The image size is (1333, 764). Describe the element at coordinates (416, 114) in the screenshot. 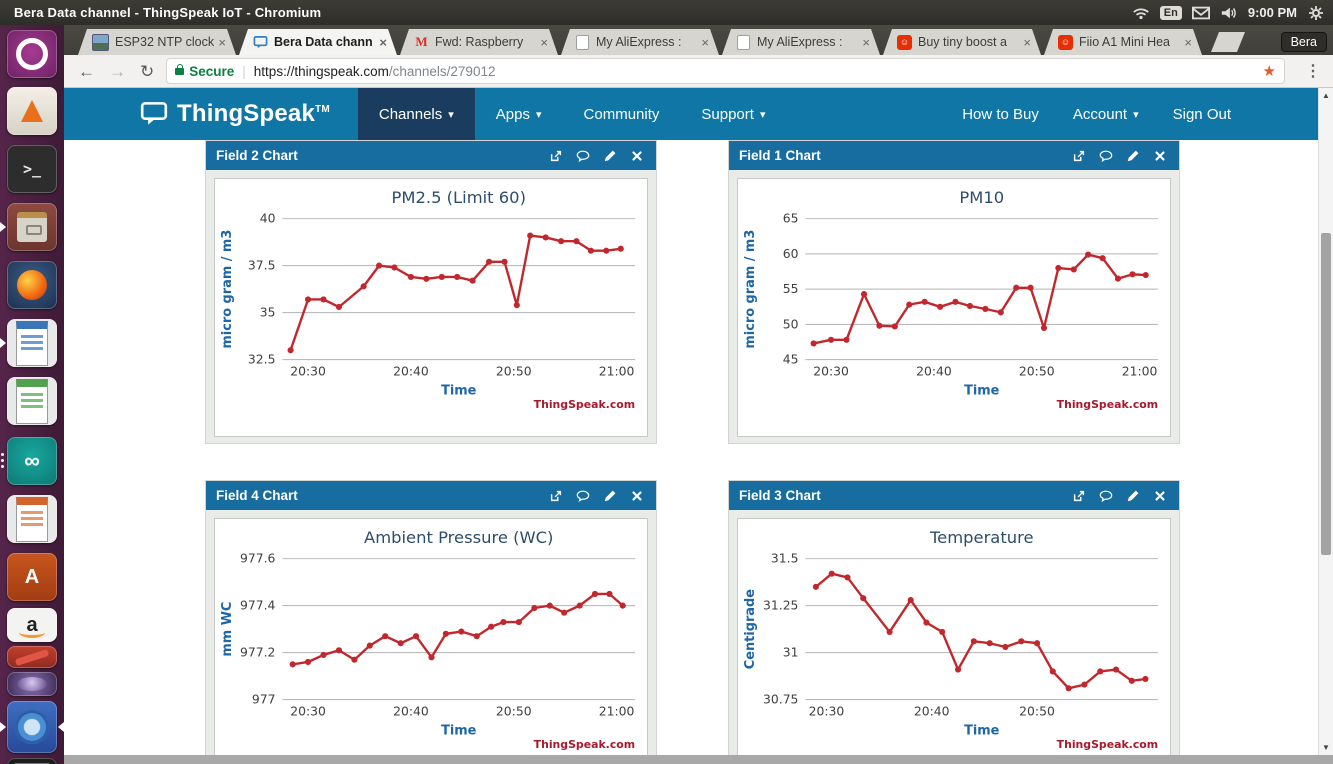

I see `nav-item-channels: Channels` at that location.